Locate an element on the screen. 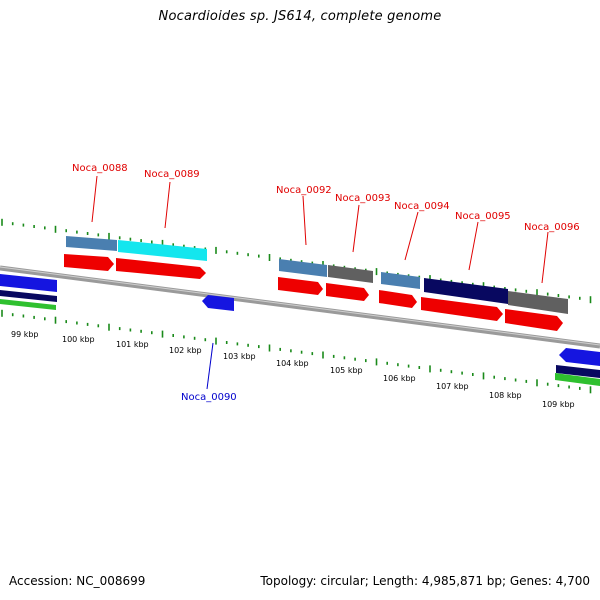 This screenshot has height=600, width=600. gene-label-noca-0095: Noca_0095 is located at coordinates (483, 216).